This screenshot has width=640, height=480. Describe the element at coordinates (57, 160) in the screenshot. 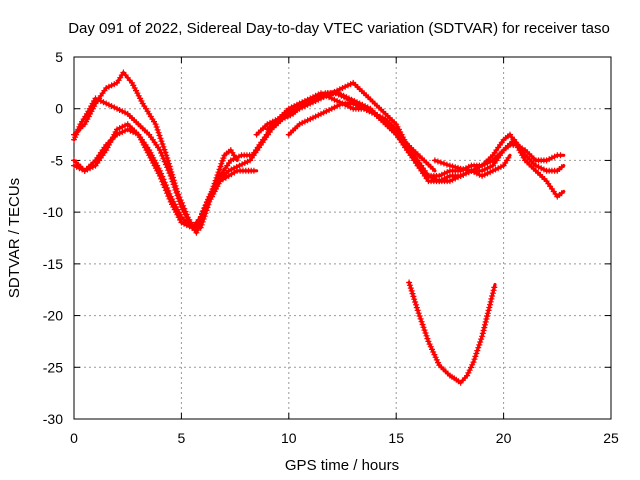

I see `y-tick-label: -5` at that location.